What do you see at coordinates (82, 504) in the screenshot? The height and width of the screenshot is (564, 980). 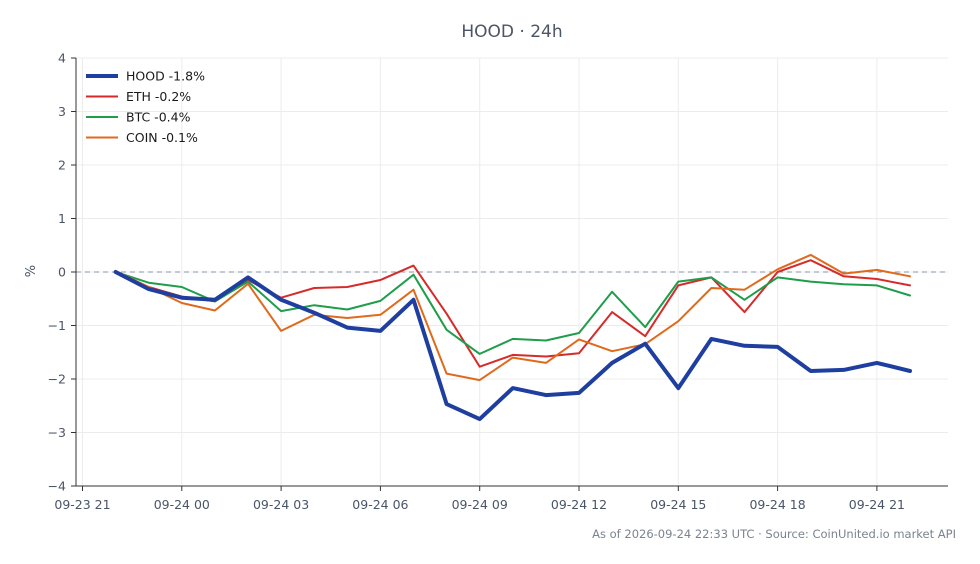 I see `x-tick-label: 09-23 21` at bounding box center [82, 504].